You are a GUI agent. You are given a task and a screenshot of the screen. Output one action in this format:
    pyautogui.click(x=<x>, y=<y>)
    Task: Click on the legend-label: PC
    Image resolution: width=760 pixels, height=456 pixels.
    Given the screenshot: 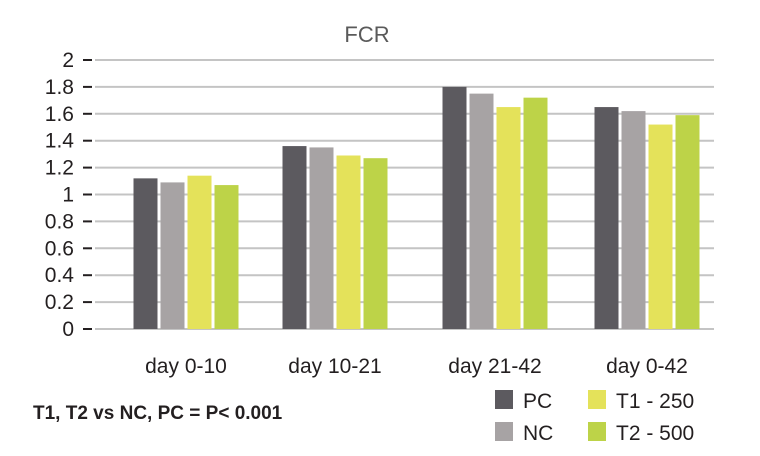 What is the action you would take?
    pyautogui.click(x=537, y=401)
    